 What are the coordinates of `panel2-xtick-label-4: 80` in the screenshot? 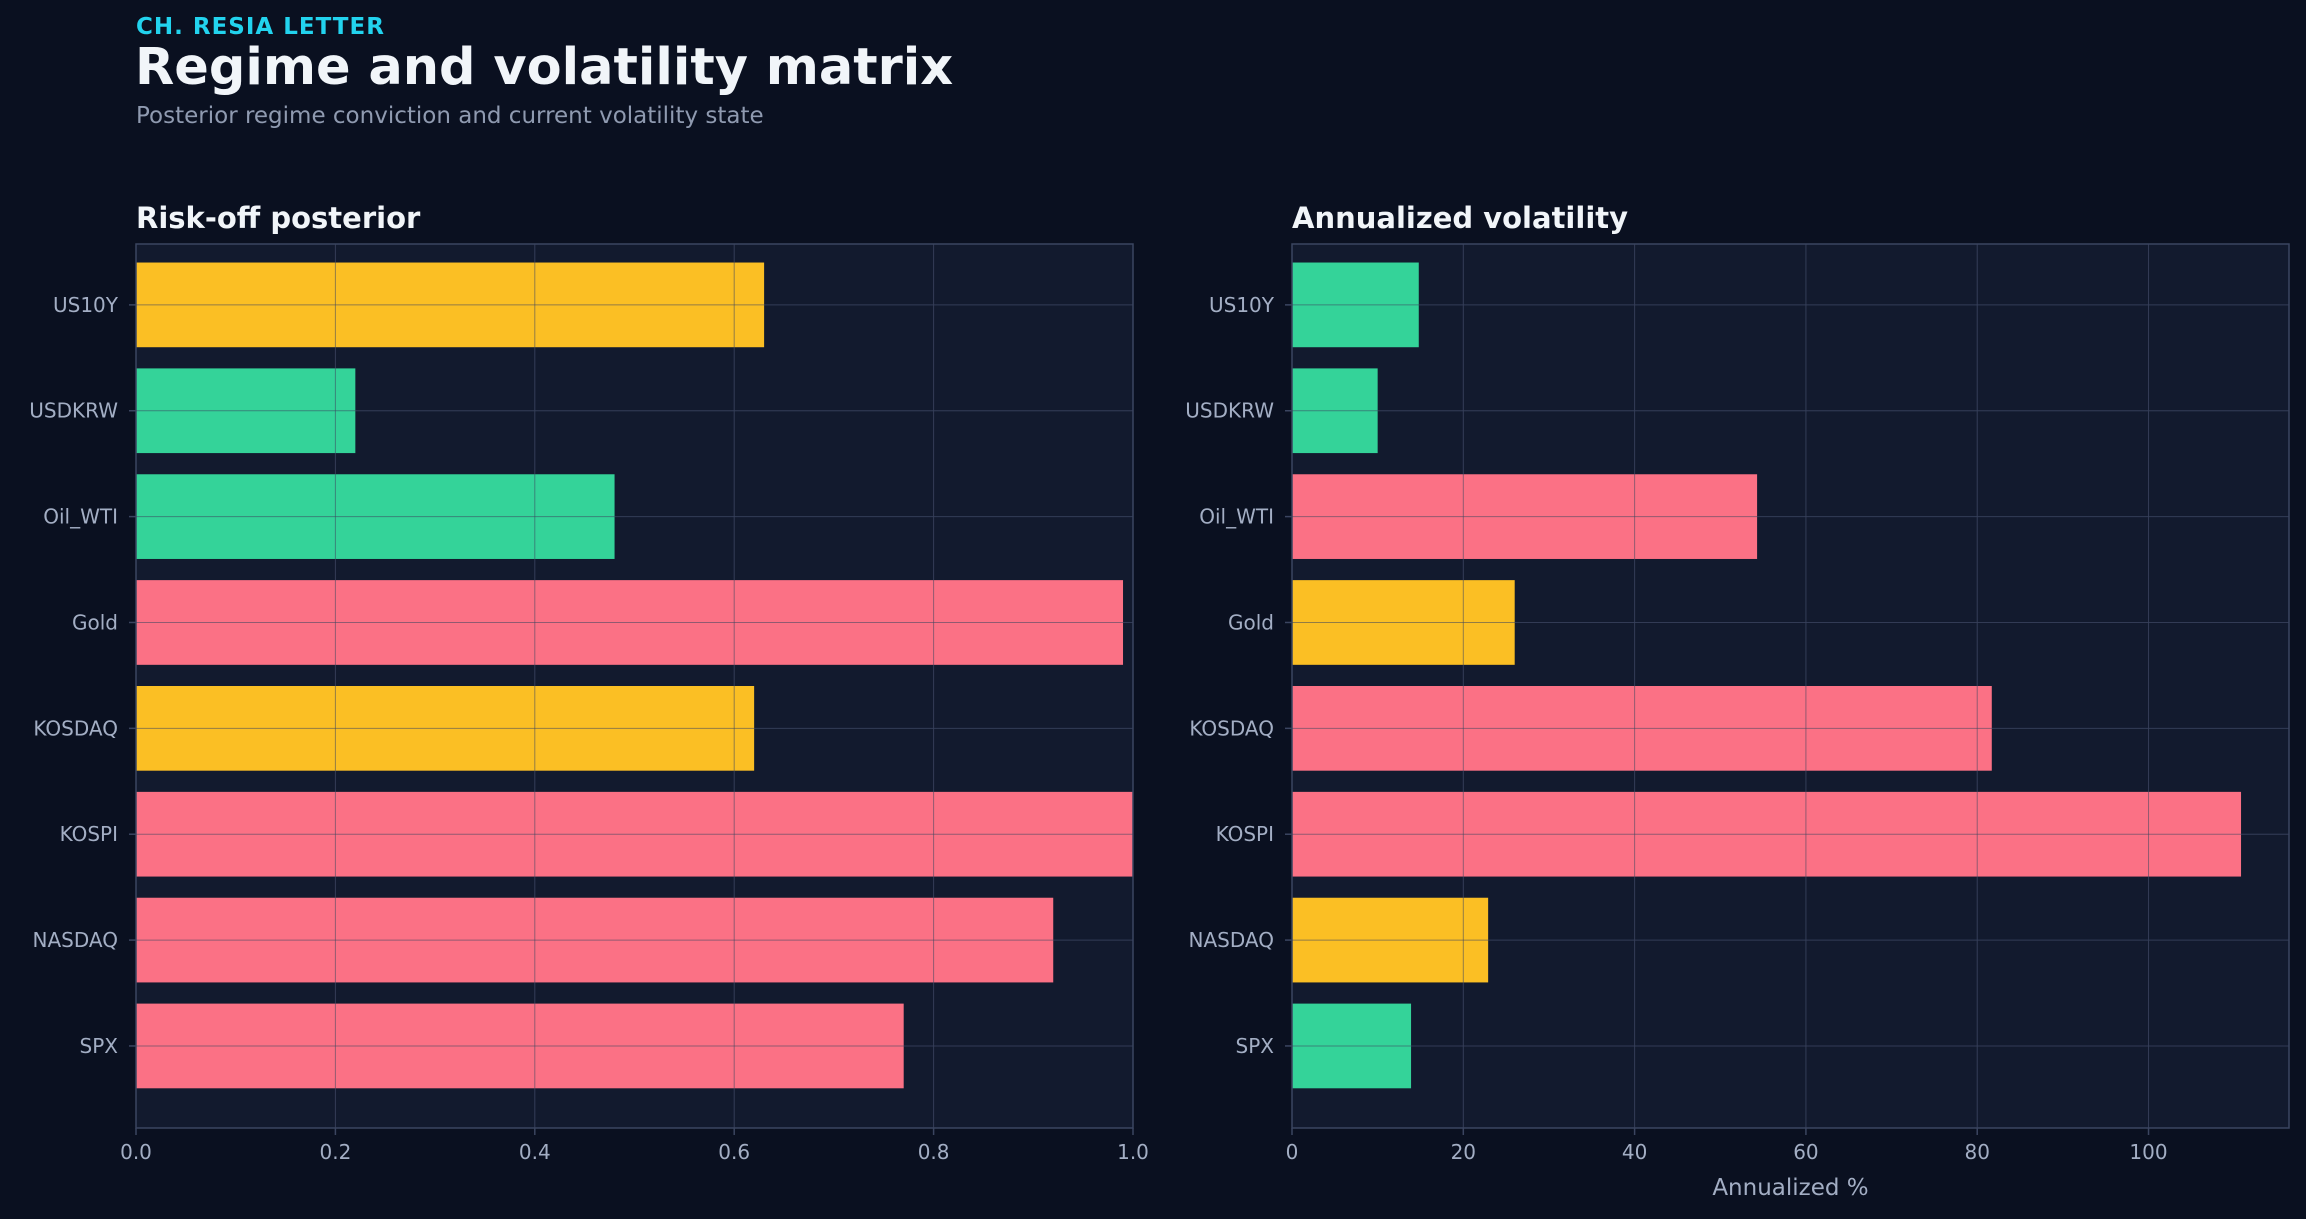 It's located at (1976, 1152).